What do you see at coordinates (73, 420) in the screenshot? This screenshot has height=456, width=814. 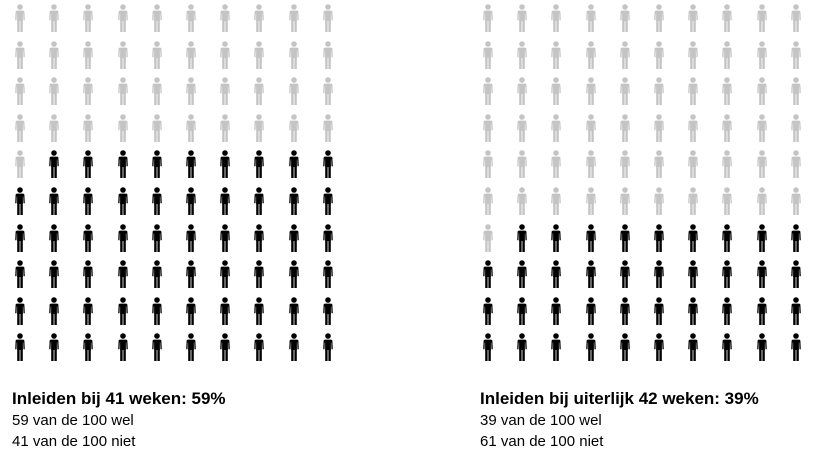 I see `caption-line-yes: 59 van de 100 wel` at bounding box center [73, 420].